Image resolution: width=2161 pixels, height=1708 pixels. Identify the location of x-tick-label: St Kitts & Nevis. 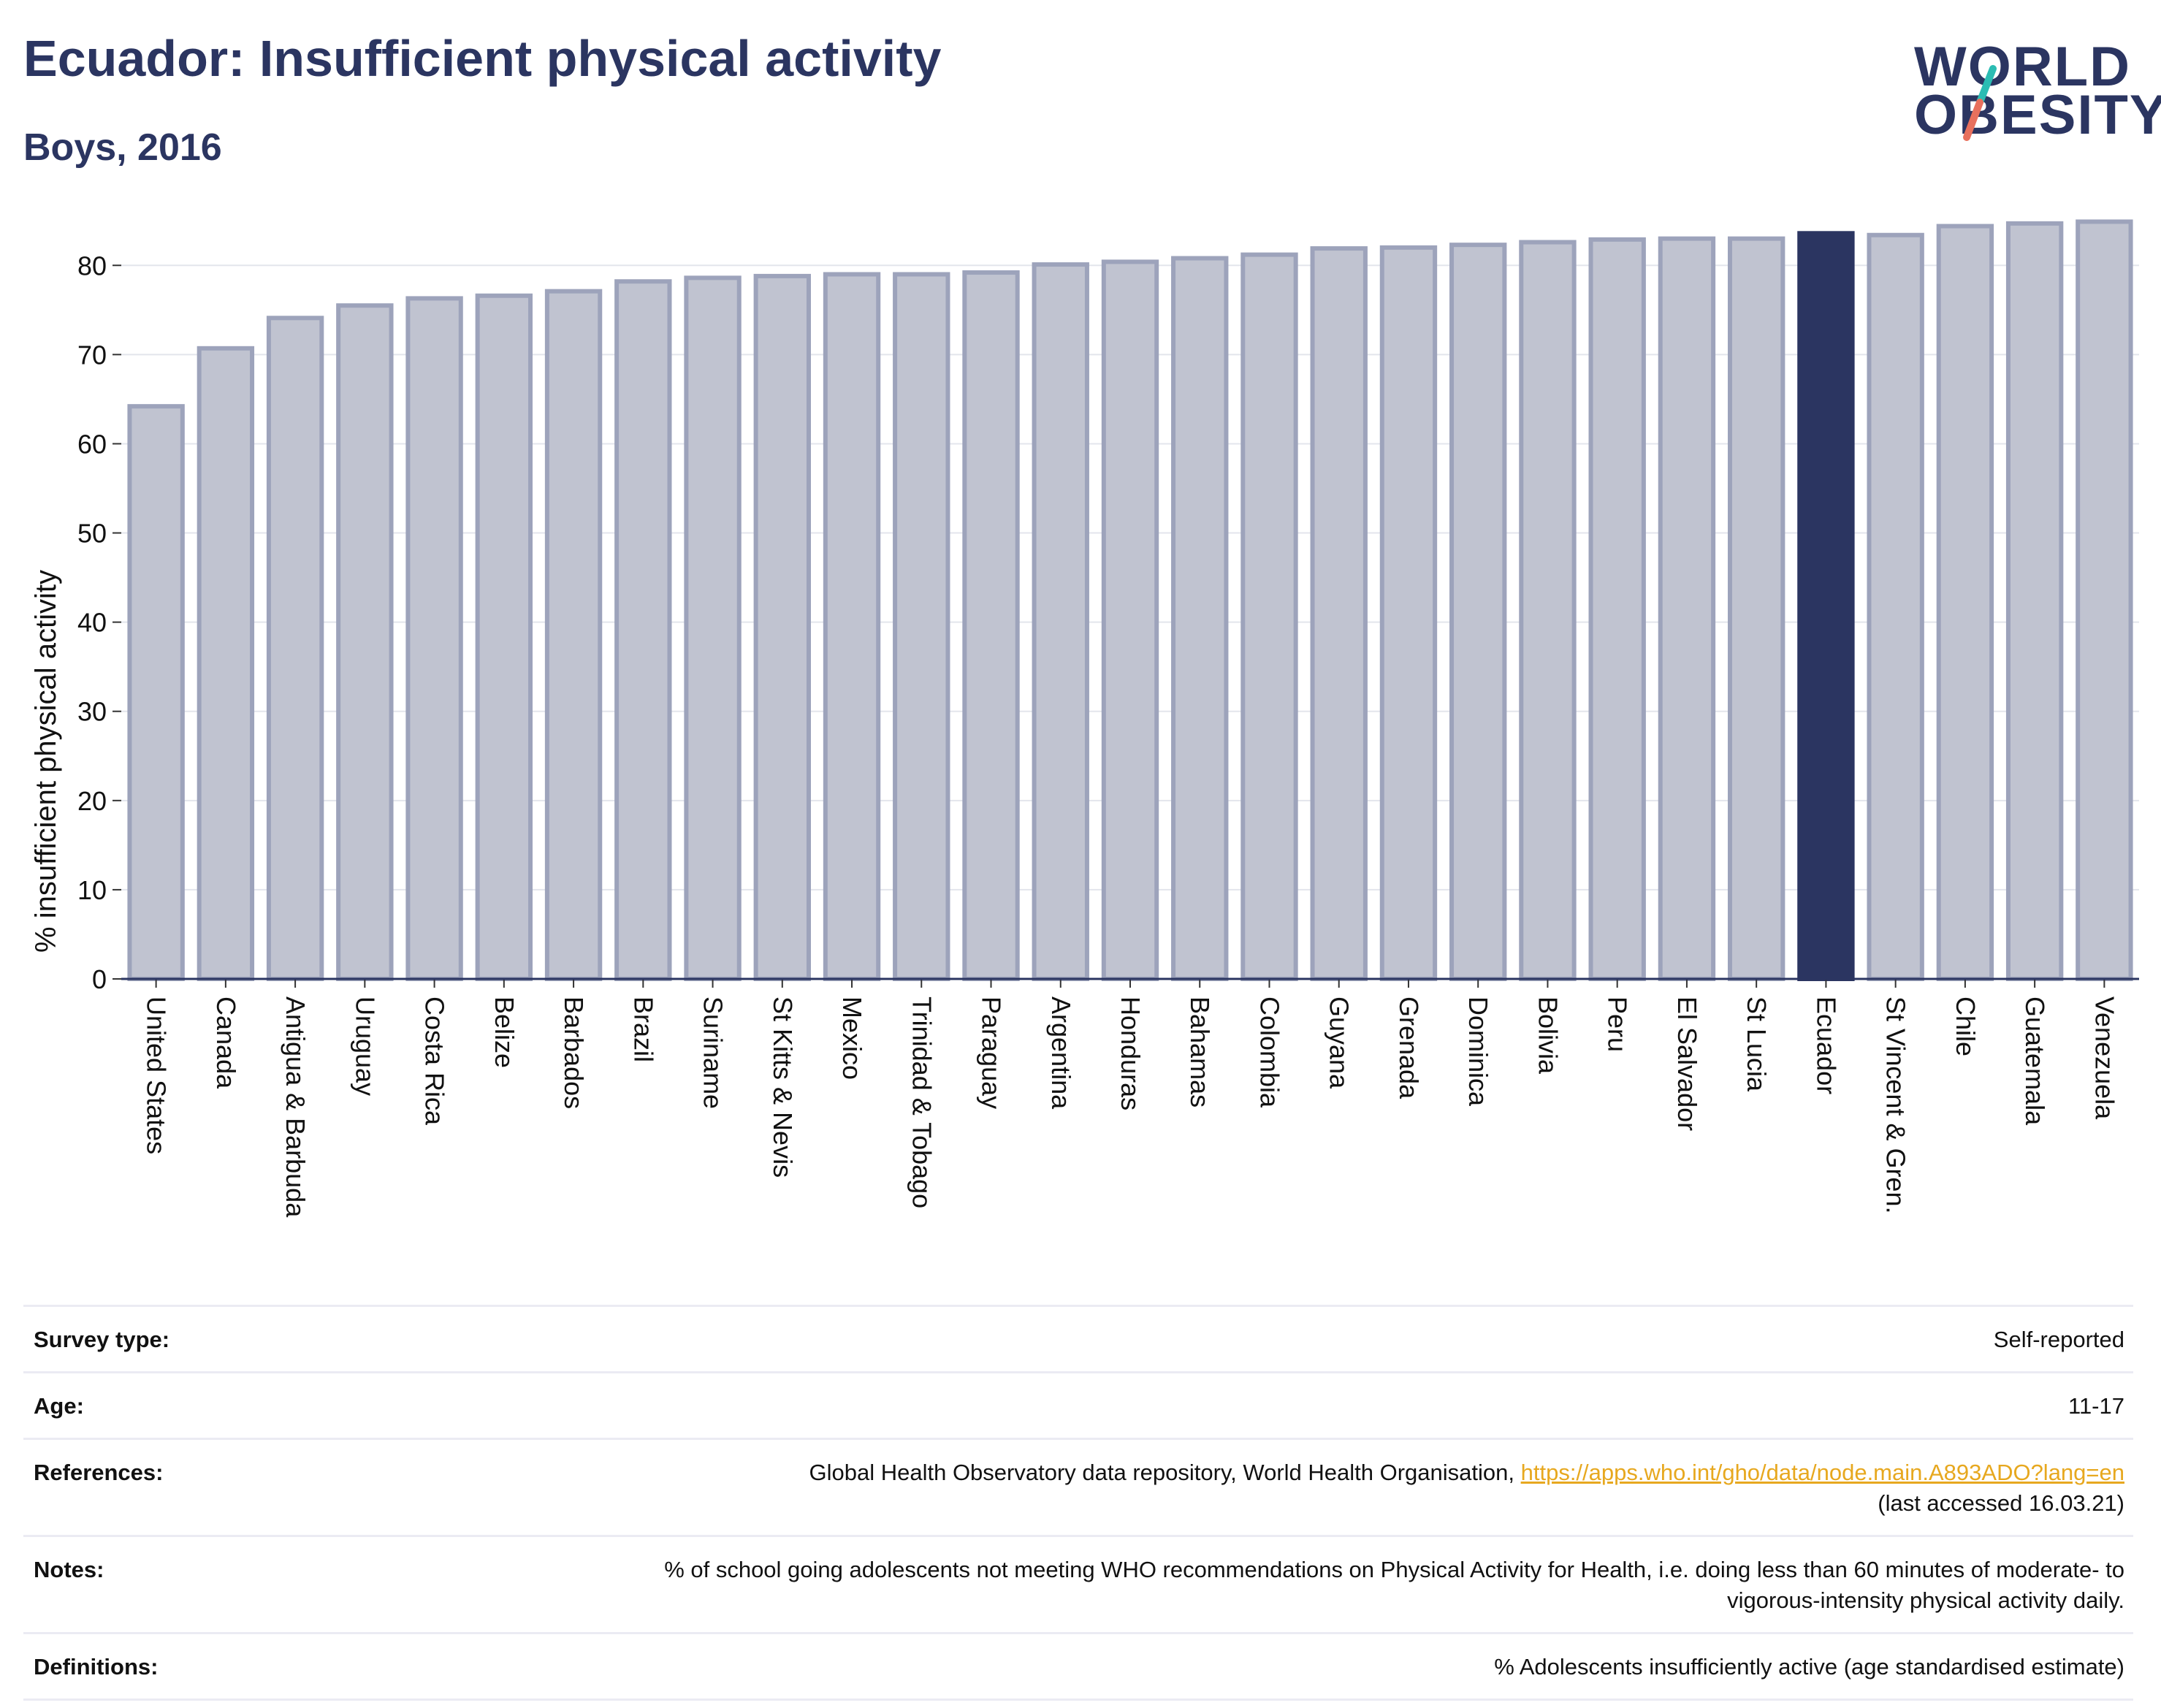
(783, 1087).